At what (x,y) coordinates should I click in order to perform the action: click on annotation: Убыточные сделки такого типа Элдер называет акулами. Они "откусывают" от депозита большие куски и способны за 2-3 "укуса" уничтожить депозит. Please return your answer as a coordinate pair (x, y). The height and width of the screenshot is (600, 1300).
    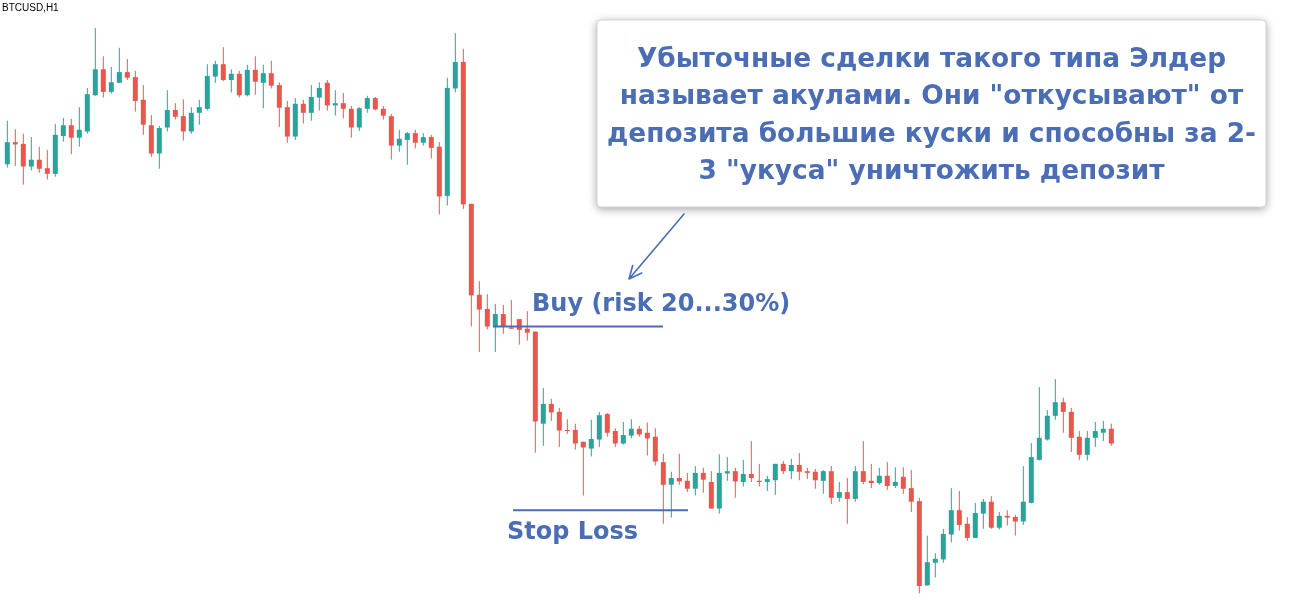
    Looking at the image, I should click on (931, 113).